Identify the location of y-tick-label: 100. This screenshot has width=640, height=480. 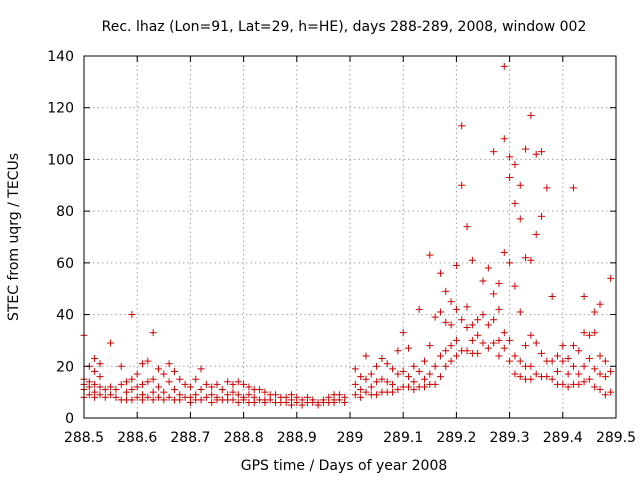
(60, 160).